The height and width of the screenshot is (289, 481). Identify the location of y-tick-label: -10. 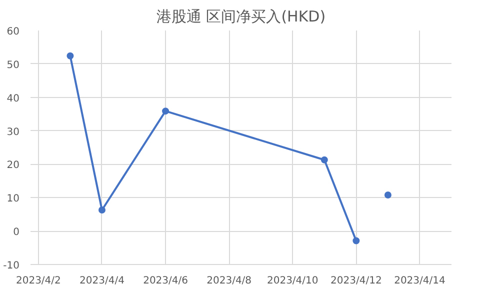
(11, 266).